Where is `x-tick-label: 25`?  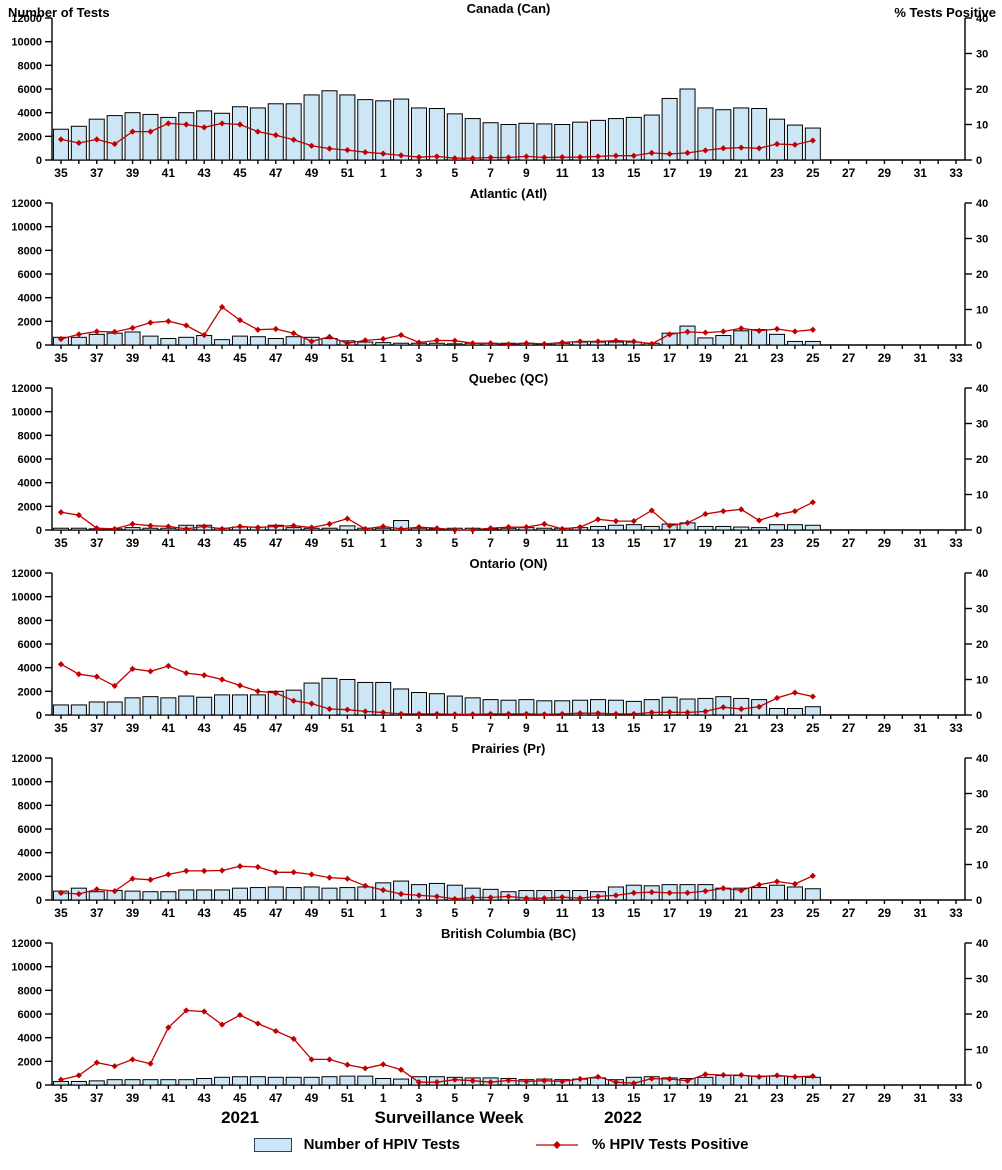
x-tick-label: 25 is located at coordinates (813, 1098).